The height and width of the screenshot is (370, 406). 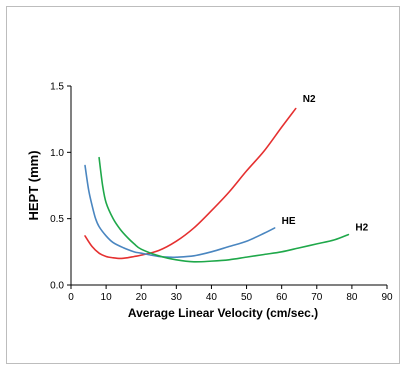 What do you see at coordinates (289, 221) in the screenshot?
I see `series-label-he: HE` at bounding box center [289, 221].